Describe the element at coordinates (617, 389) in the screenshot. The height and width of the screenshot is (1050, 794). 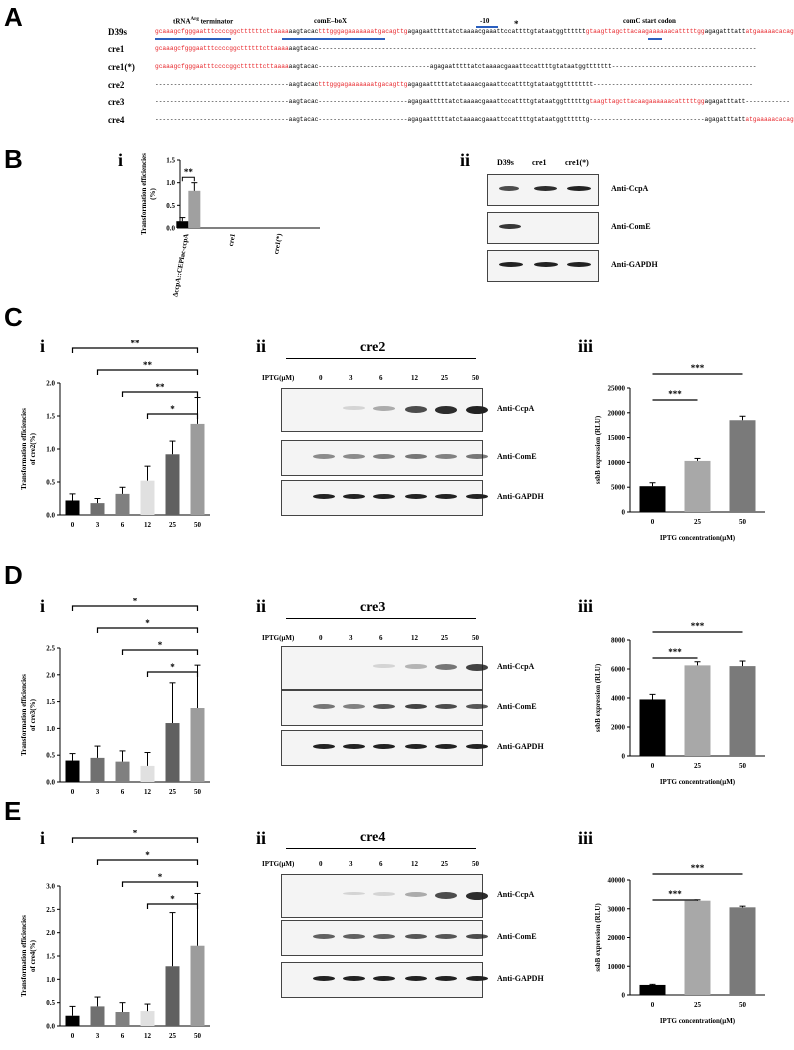
I see `y-tick-label: 25000` at that location.